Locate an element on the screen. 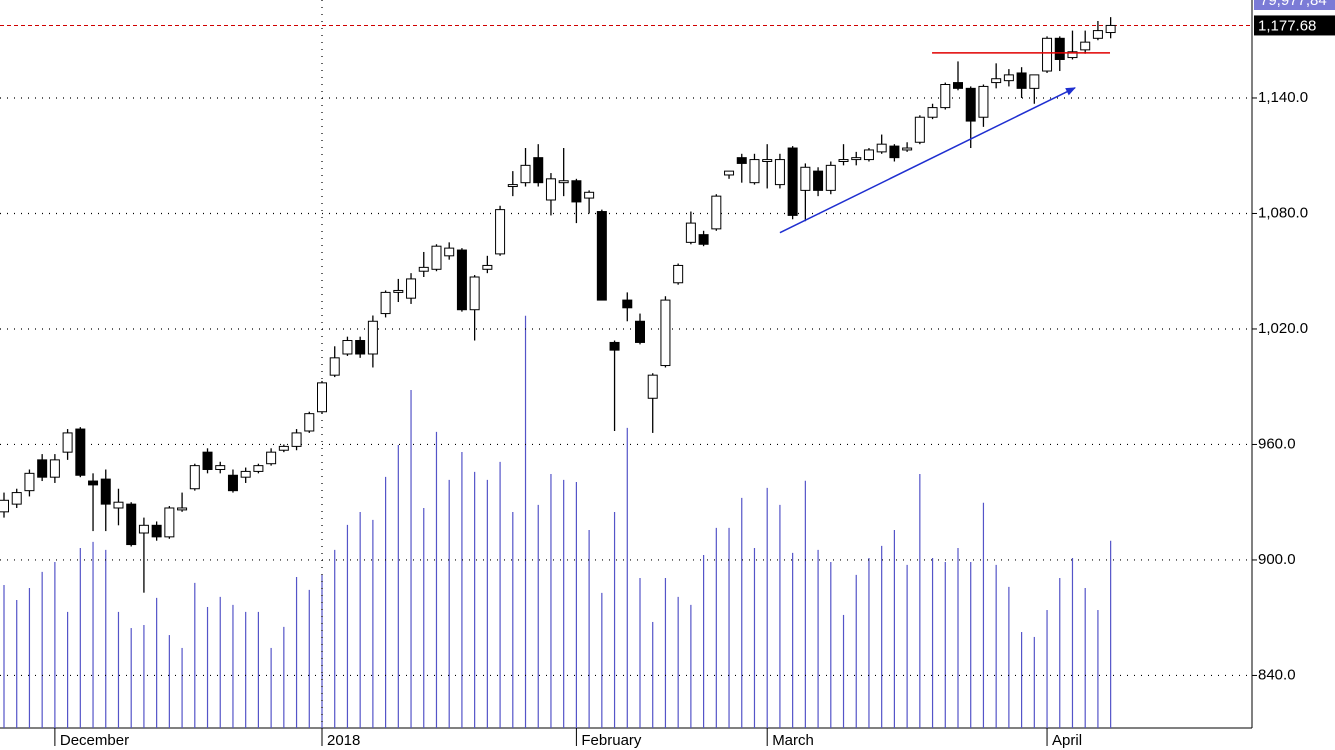  volume-label: 79,977,84 is located at coordinates (1293, 4).